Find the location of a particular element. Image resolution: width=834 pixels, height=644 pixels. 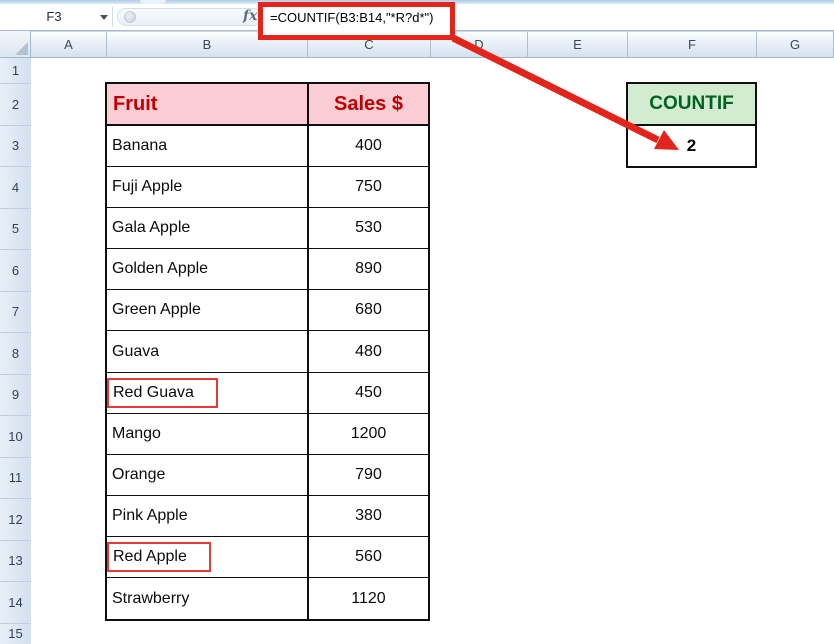

countif-result-box: COUNTIF 2 is located at coordinates (691, 125).